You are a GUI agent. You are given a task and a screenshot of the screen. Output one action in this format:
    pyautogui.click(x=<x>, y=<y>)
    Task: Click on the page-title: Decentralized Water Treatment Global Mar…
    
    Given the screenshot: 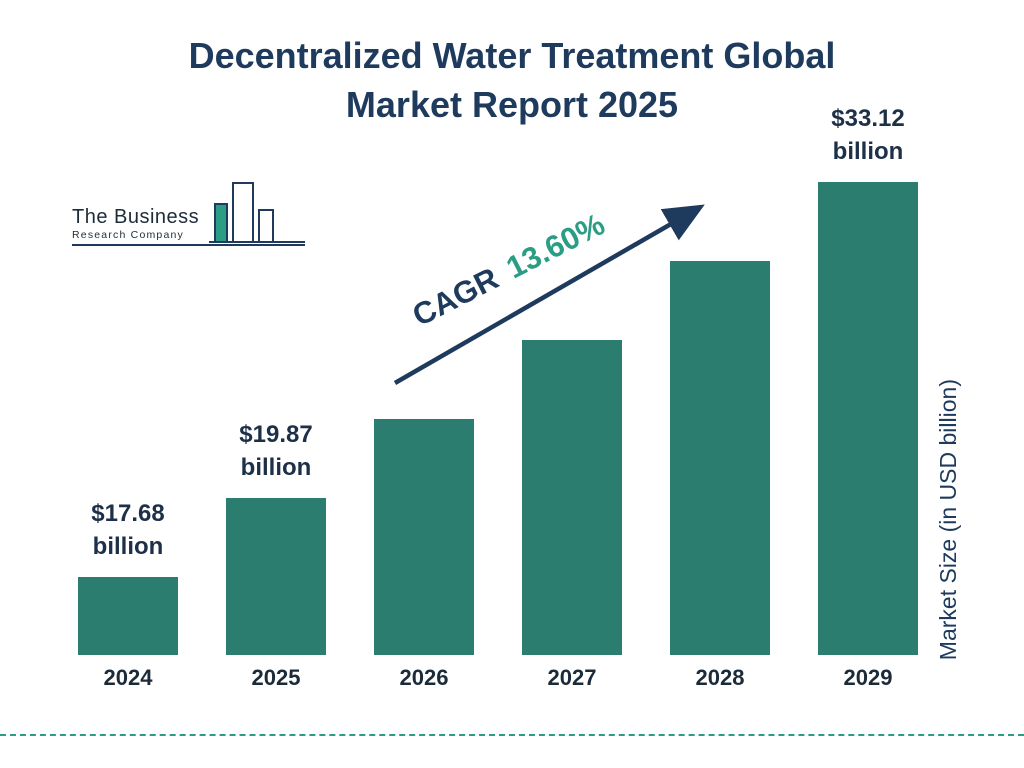 What is the action you would take?
    pyautogui.click(x=512, y=80)
    